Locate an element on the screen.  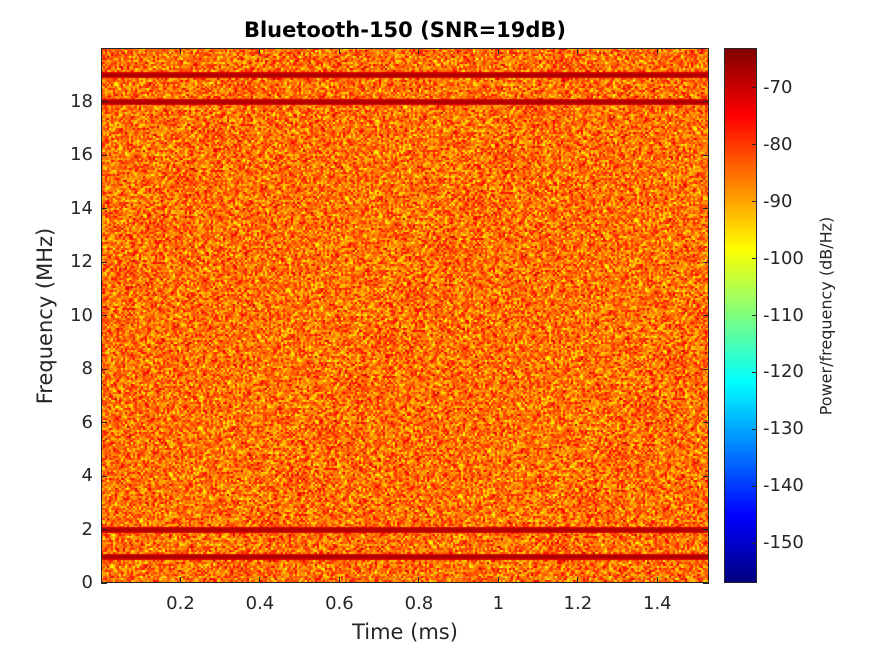
colorbar-tick-label: -120 is located at coordinates (783, 372).